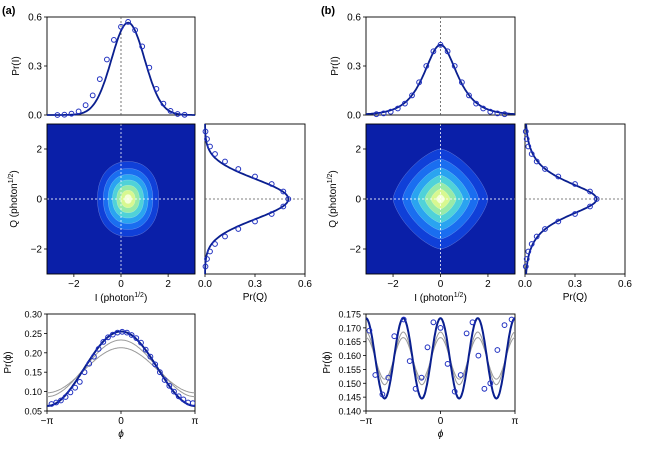 The width and height of the screenshot is (660, 449). I want to click on a_map-xtick-label: 2, so click(168, 284).